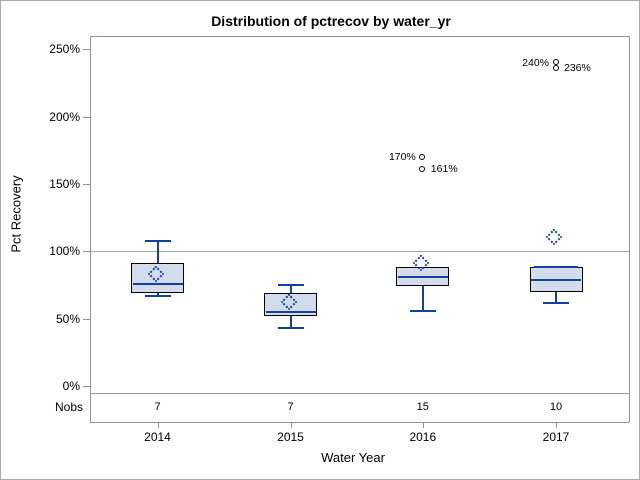 The width and height of the screenshot is (640, 480). I want to click on nobs-row-label: Nobs, so click(68, 407).